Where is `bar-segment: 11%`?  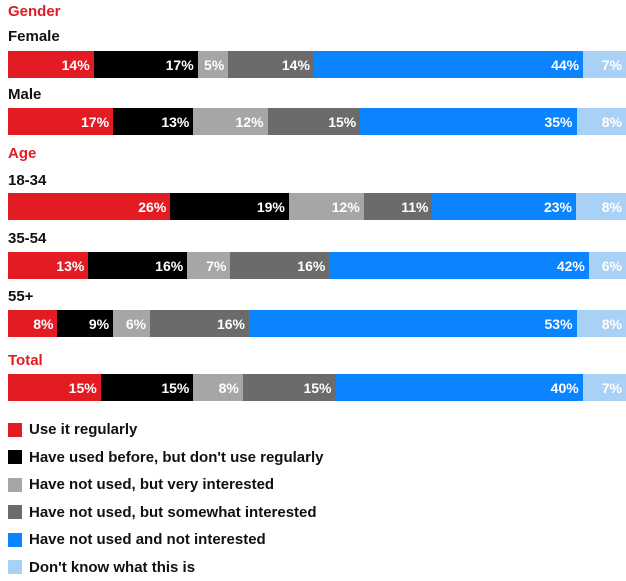 bar-segment: 11% is located at coordinates (398, 206).